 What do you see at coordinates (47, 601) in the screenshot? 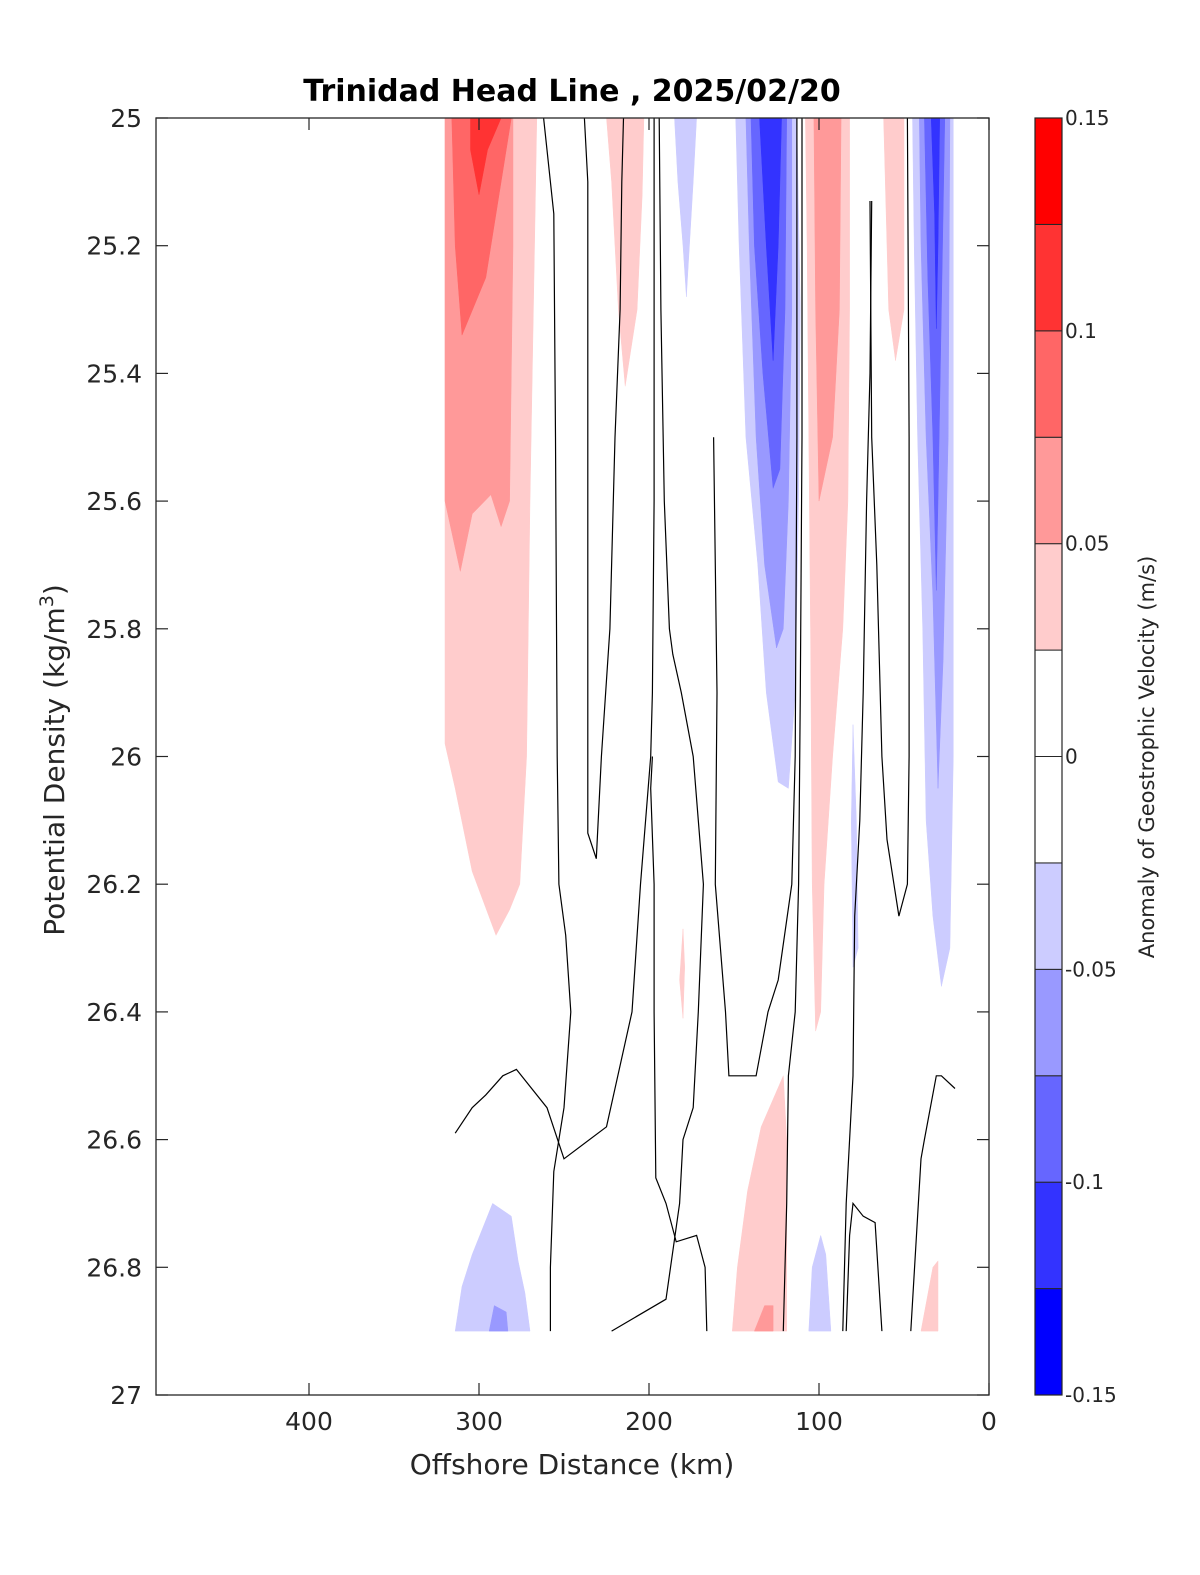
I see `y-axis-label-superscript: 3` at bounding box center [47, 601].